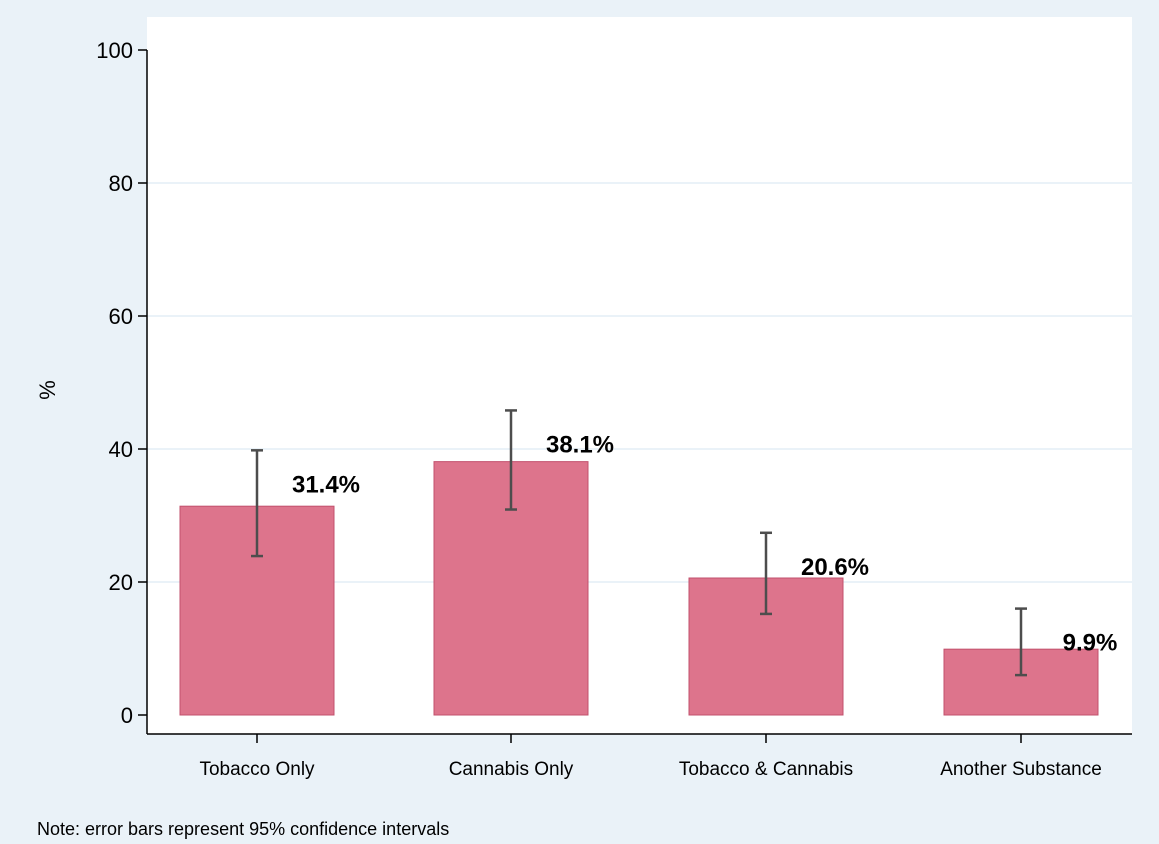 This screenshot has height=844, width=1159. Describe the element at coordinates (1021, 769) in the screenshot. I see `x-tick-label: Another Substance` at that location.